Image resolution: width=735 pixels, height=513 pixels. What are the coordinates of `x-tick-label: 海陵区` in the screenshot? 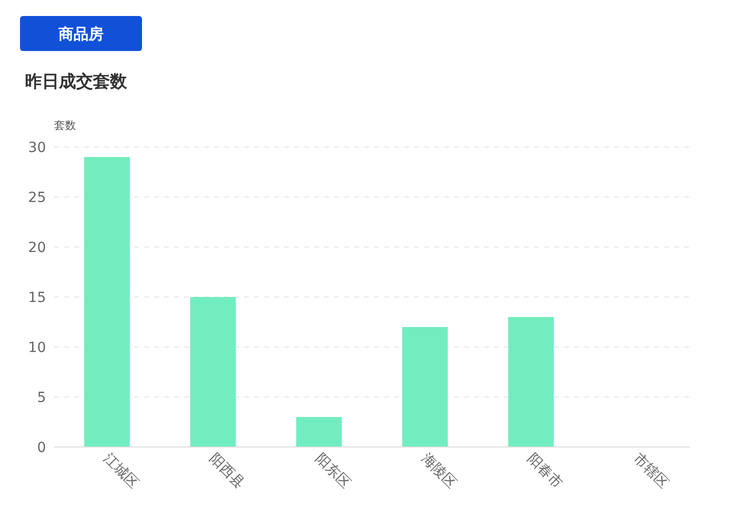 It's located at (439, 471).